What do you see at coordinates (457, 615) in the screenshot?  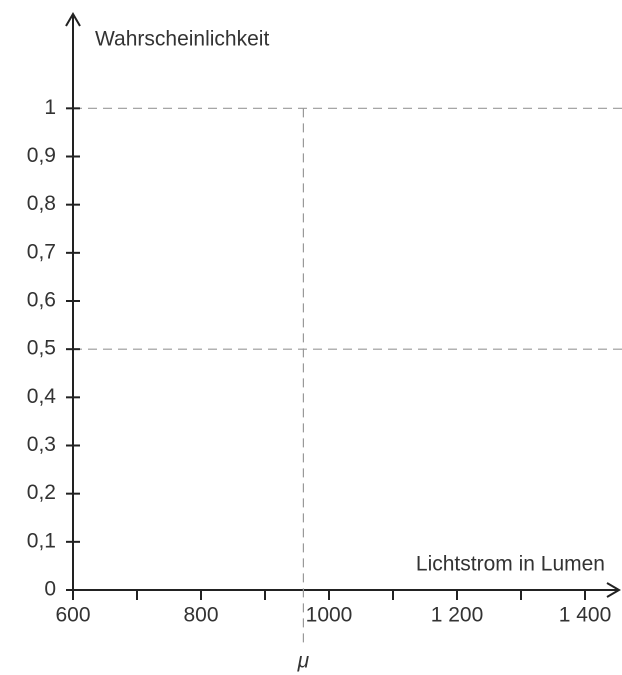 I see `x-tick-label: 1 200` at bounding box center [457, 615].